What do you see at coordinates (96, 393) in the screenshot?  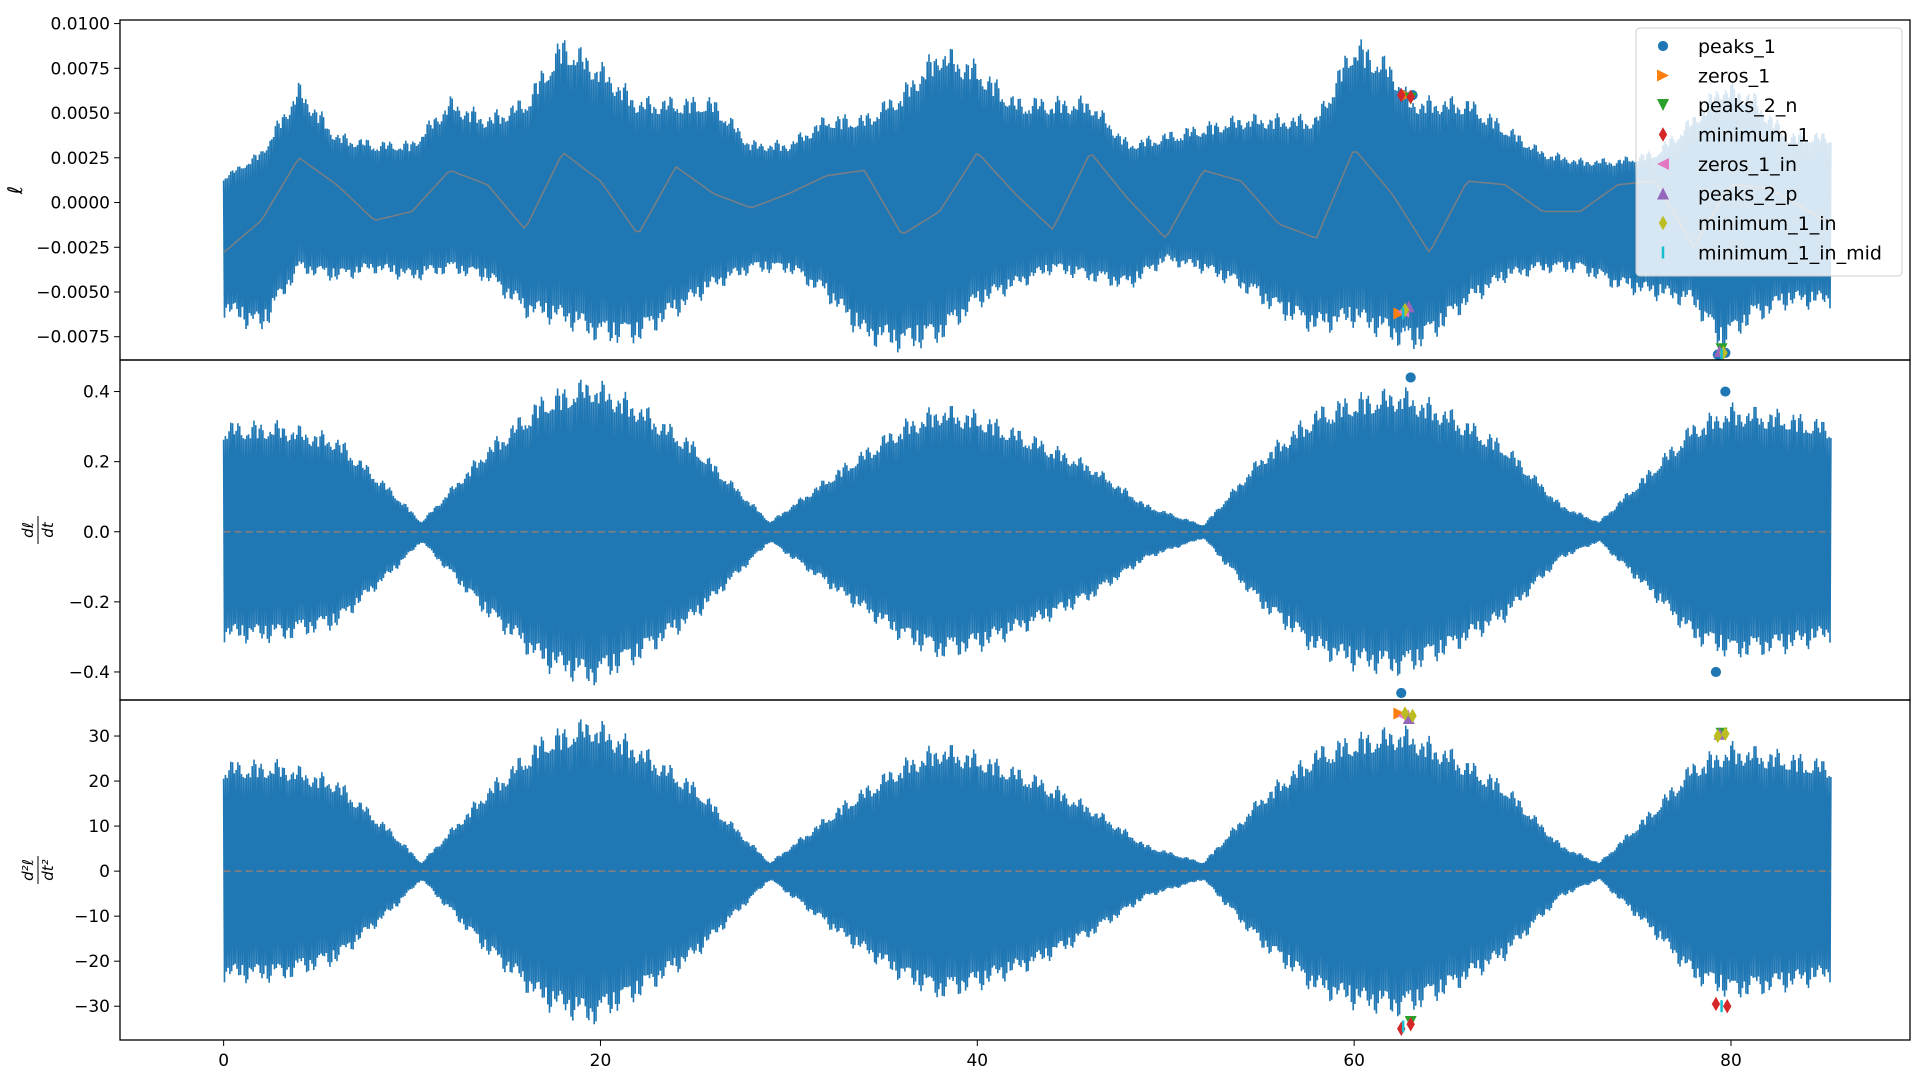 I see `y-tick-label: 0.4` at bounding box center [96, 393].